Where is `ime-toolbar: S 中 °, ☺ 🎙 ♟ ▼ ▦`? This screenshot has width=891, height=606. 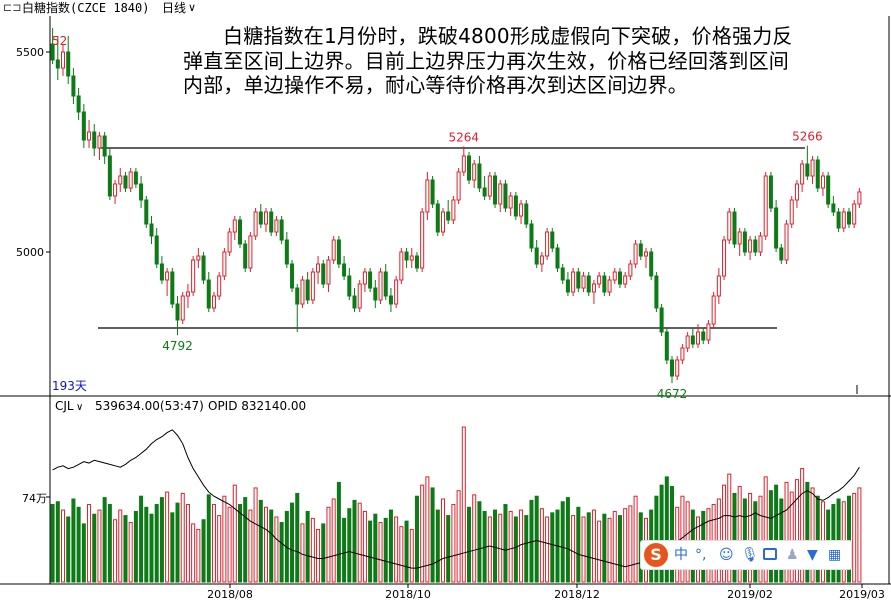 ime-toolbar: S 中 °, ☺ 🎙 ♟ ▼ ▦ is located at coordinates (746, 555).